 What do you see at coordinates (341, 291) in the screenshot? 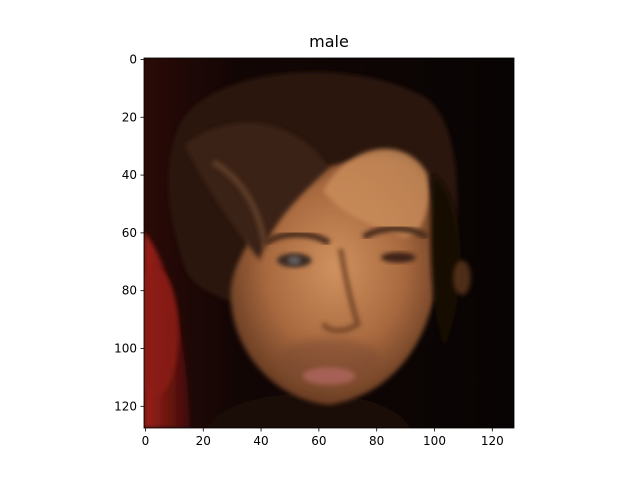
I see `nose` at bounding box center [341, 291].